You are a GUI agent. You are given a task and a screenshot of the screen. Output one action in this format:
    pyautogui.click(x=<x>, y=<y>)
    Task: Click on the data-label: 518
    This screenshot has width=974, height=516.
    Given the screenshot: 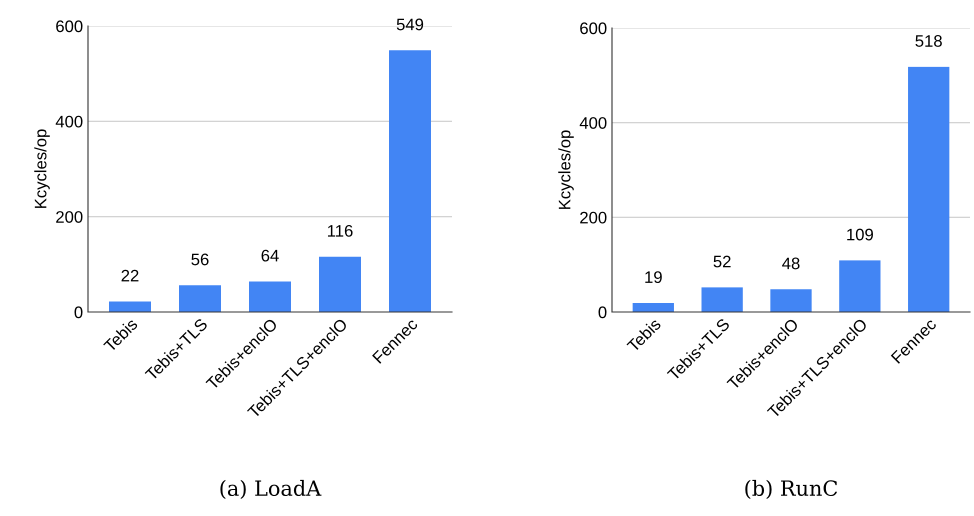 What is the action you would take?
    pyautogui.click(x=928, y=41)
    